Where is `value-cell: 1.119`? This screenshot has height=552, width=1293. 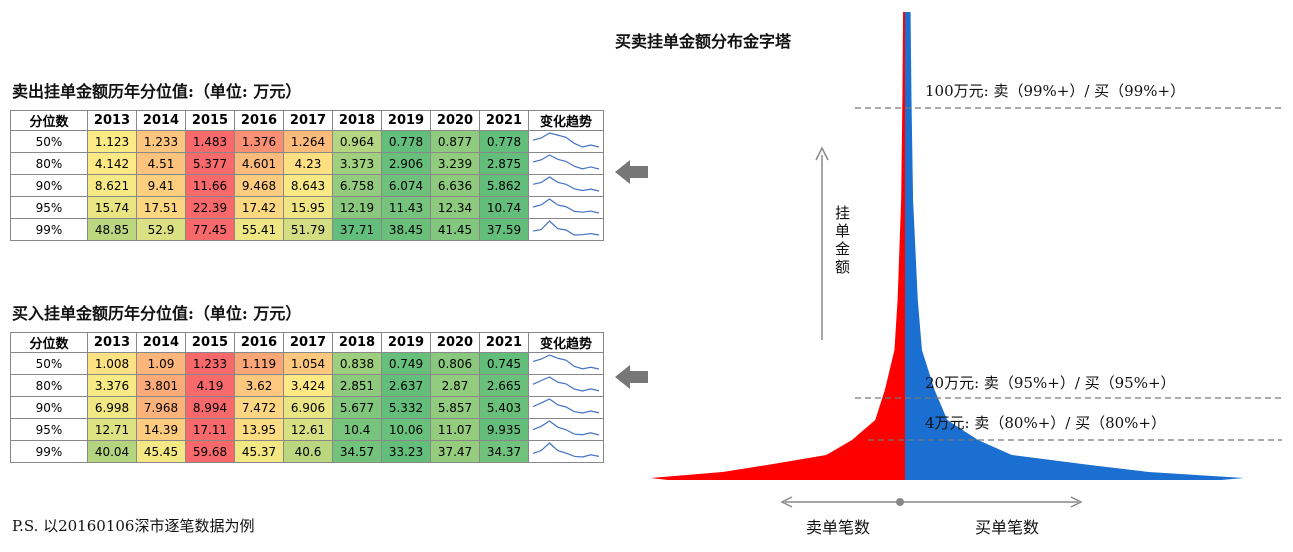 value-cell: 1.119 is located at coordinates (259, 363).